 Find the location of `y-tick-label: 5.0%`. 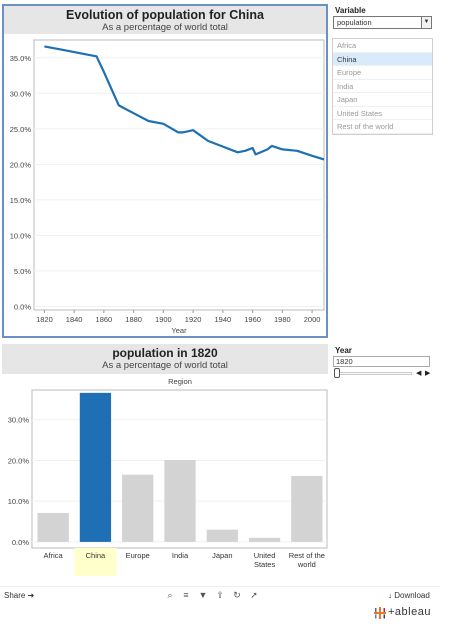

y-tick-label: 5.0% is located at coordinates (22, 271).